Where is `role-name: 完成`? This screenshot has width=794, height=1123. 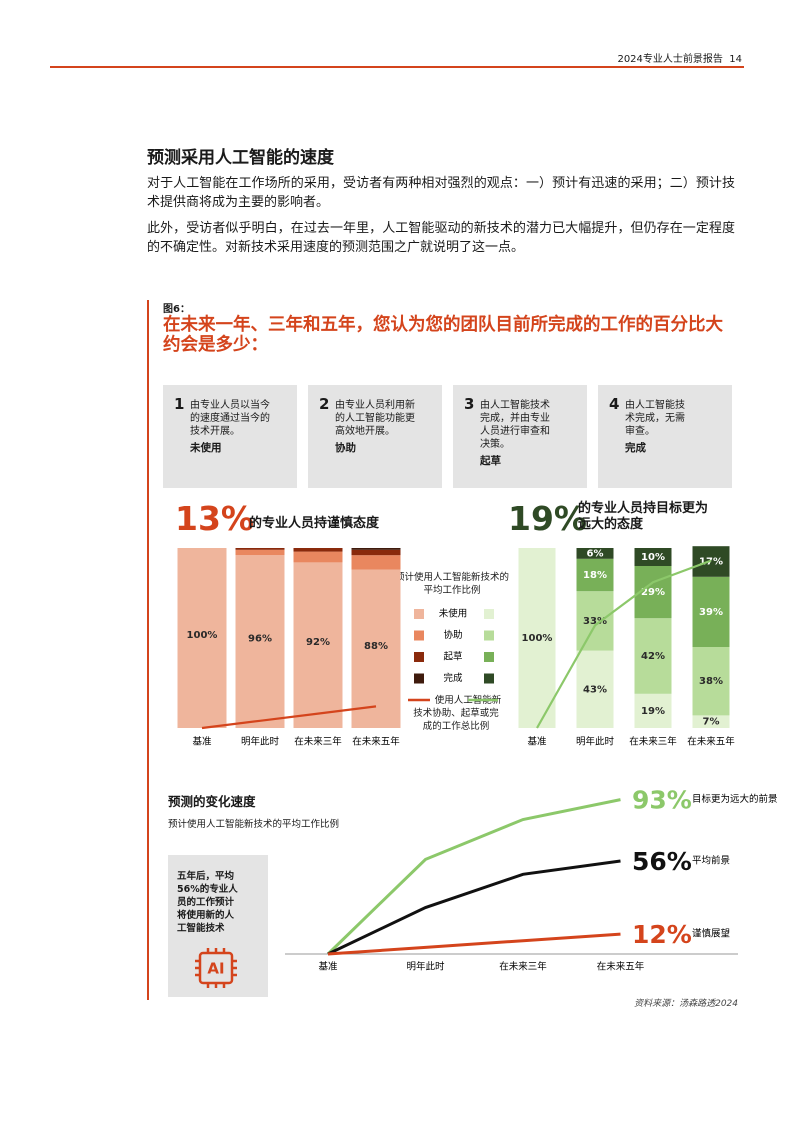
role-name: 完成 is located at coordinates (635, 448).